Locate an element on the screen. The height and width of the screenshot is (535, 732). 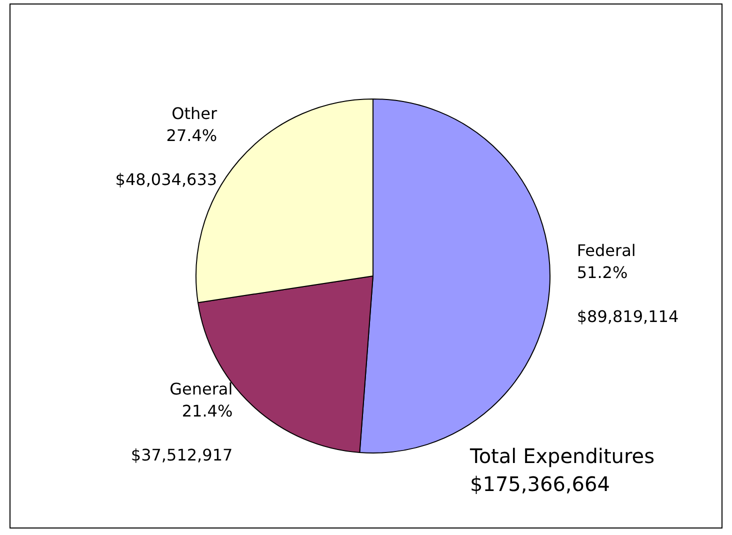
data-label: 51.2% is located at coordinates (602, 272).